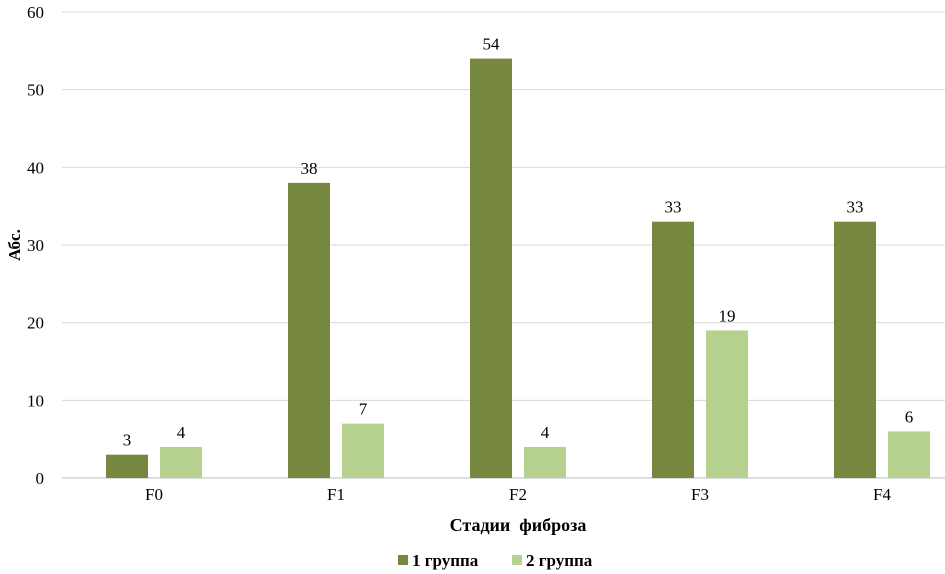 The width and height of the screenshot is (945, 574). Describe the element at coordinates (154, 494) in the screenshot. I see `x-tick-label: F0` at that location.